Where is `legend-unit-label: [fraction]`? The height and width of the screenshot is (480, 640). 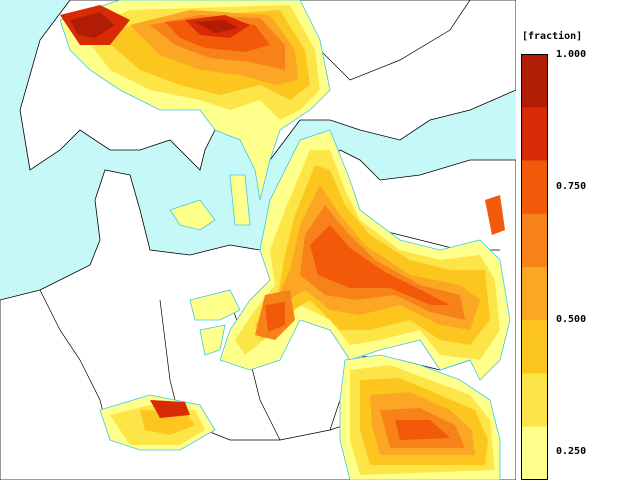
legend-unit-label: [fraction] is located at coordinates (552, 36).